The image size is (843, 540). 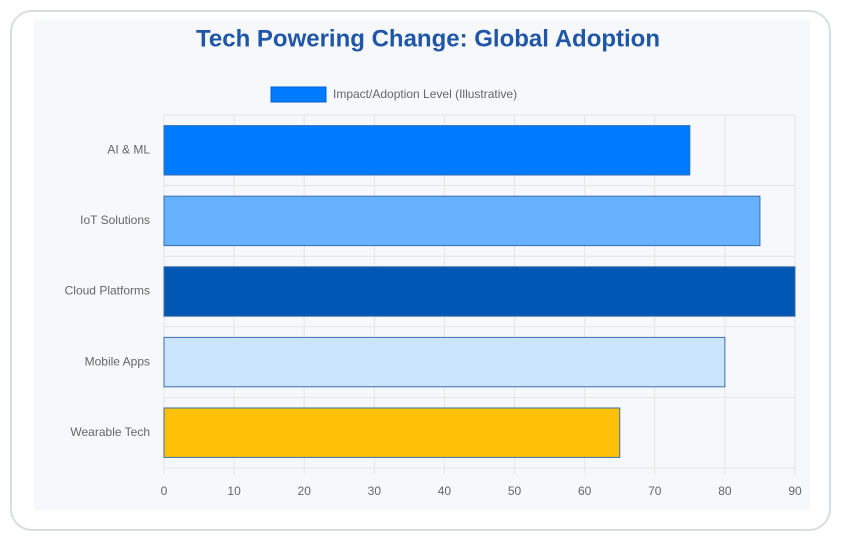 What do you see at coordinates (655, 491) in the screenshot?
I see `x-tick-label: 70` at bounding box center [655, 491].